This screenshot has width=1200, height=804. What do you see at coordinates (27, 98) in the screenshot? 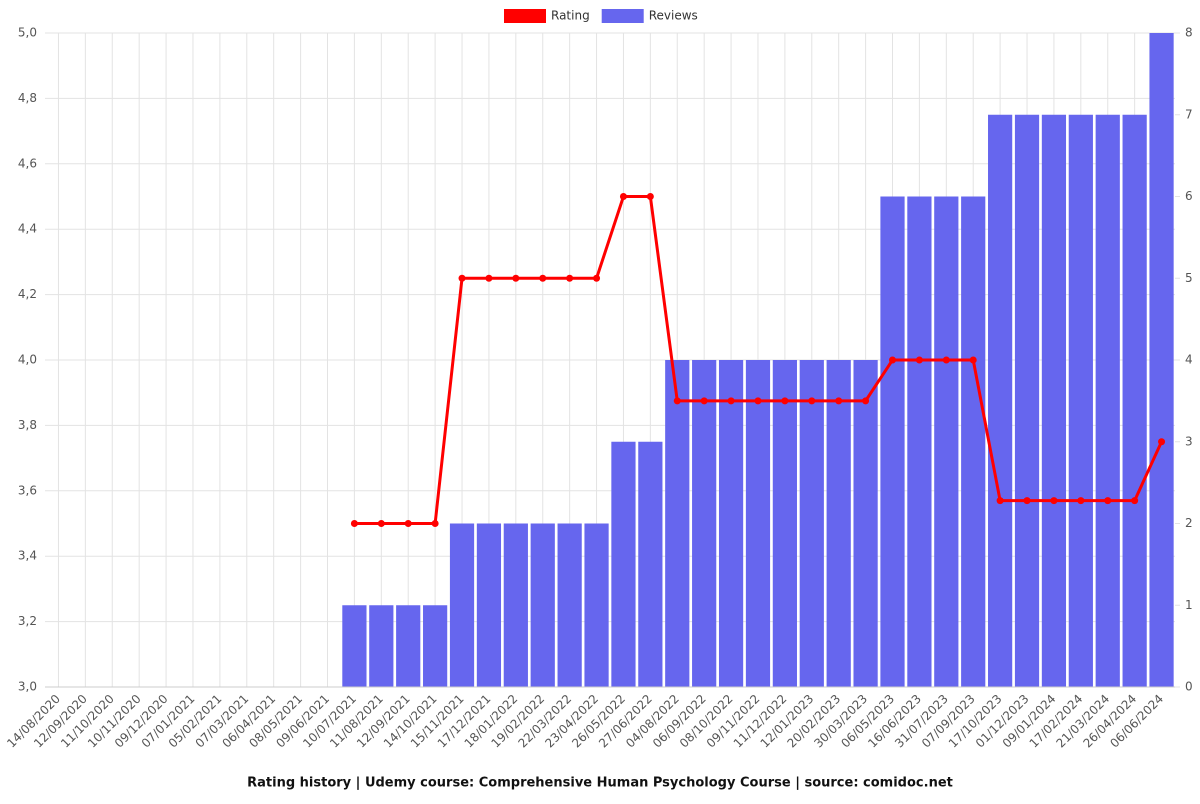
I see `y-tick-label: 4,8` at bounding box center [27, 98].